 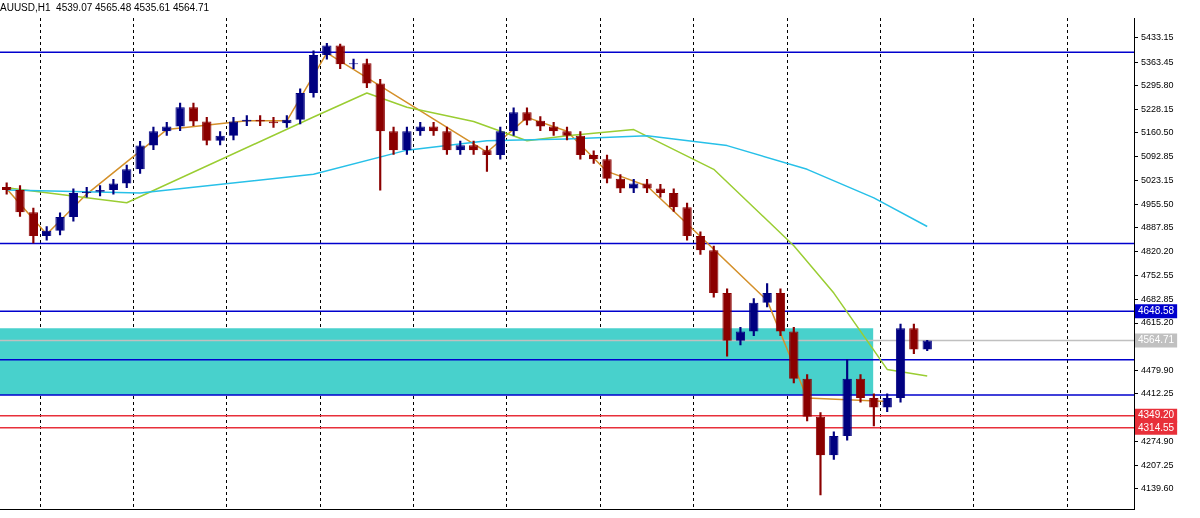 What do you see at coordinates (1156, 340) in the screenshot?
I see `ref-line-label: 4564.71` at bounding box center [1156, 340].